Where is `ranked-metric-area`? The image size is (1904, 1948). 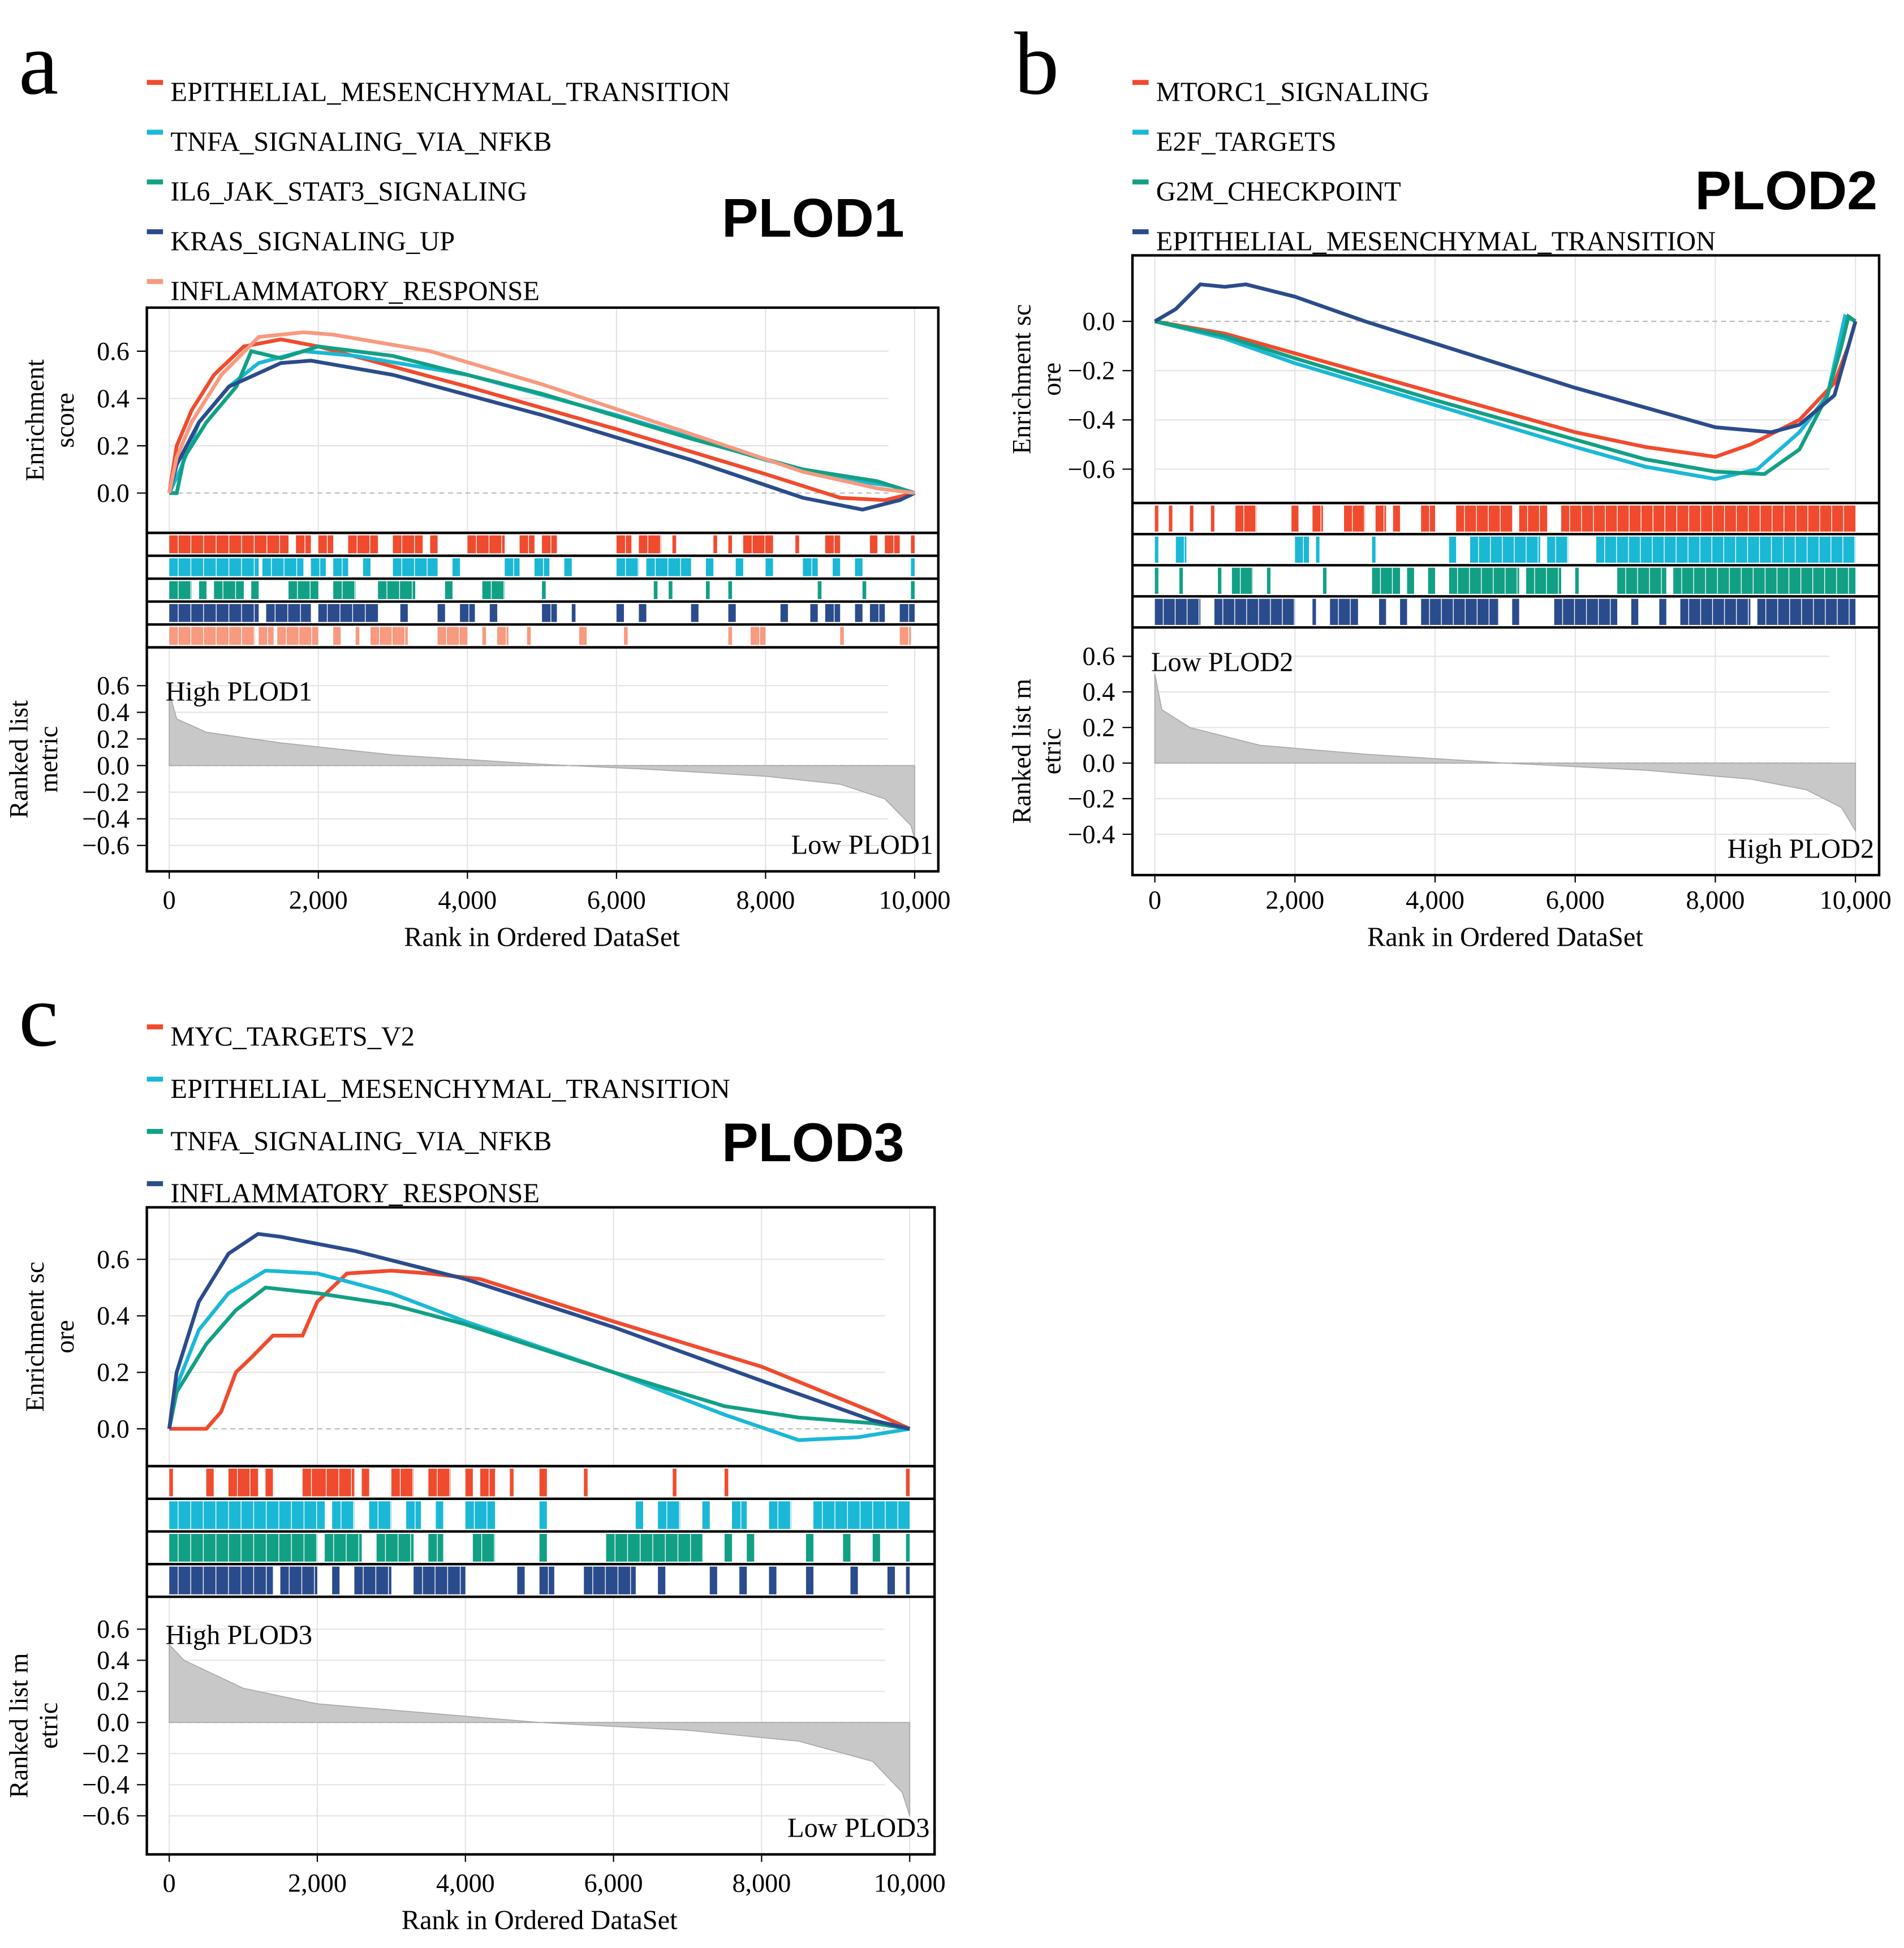
ranked-metric-area is located at coordinates (540, 1729).